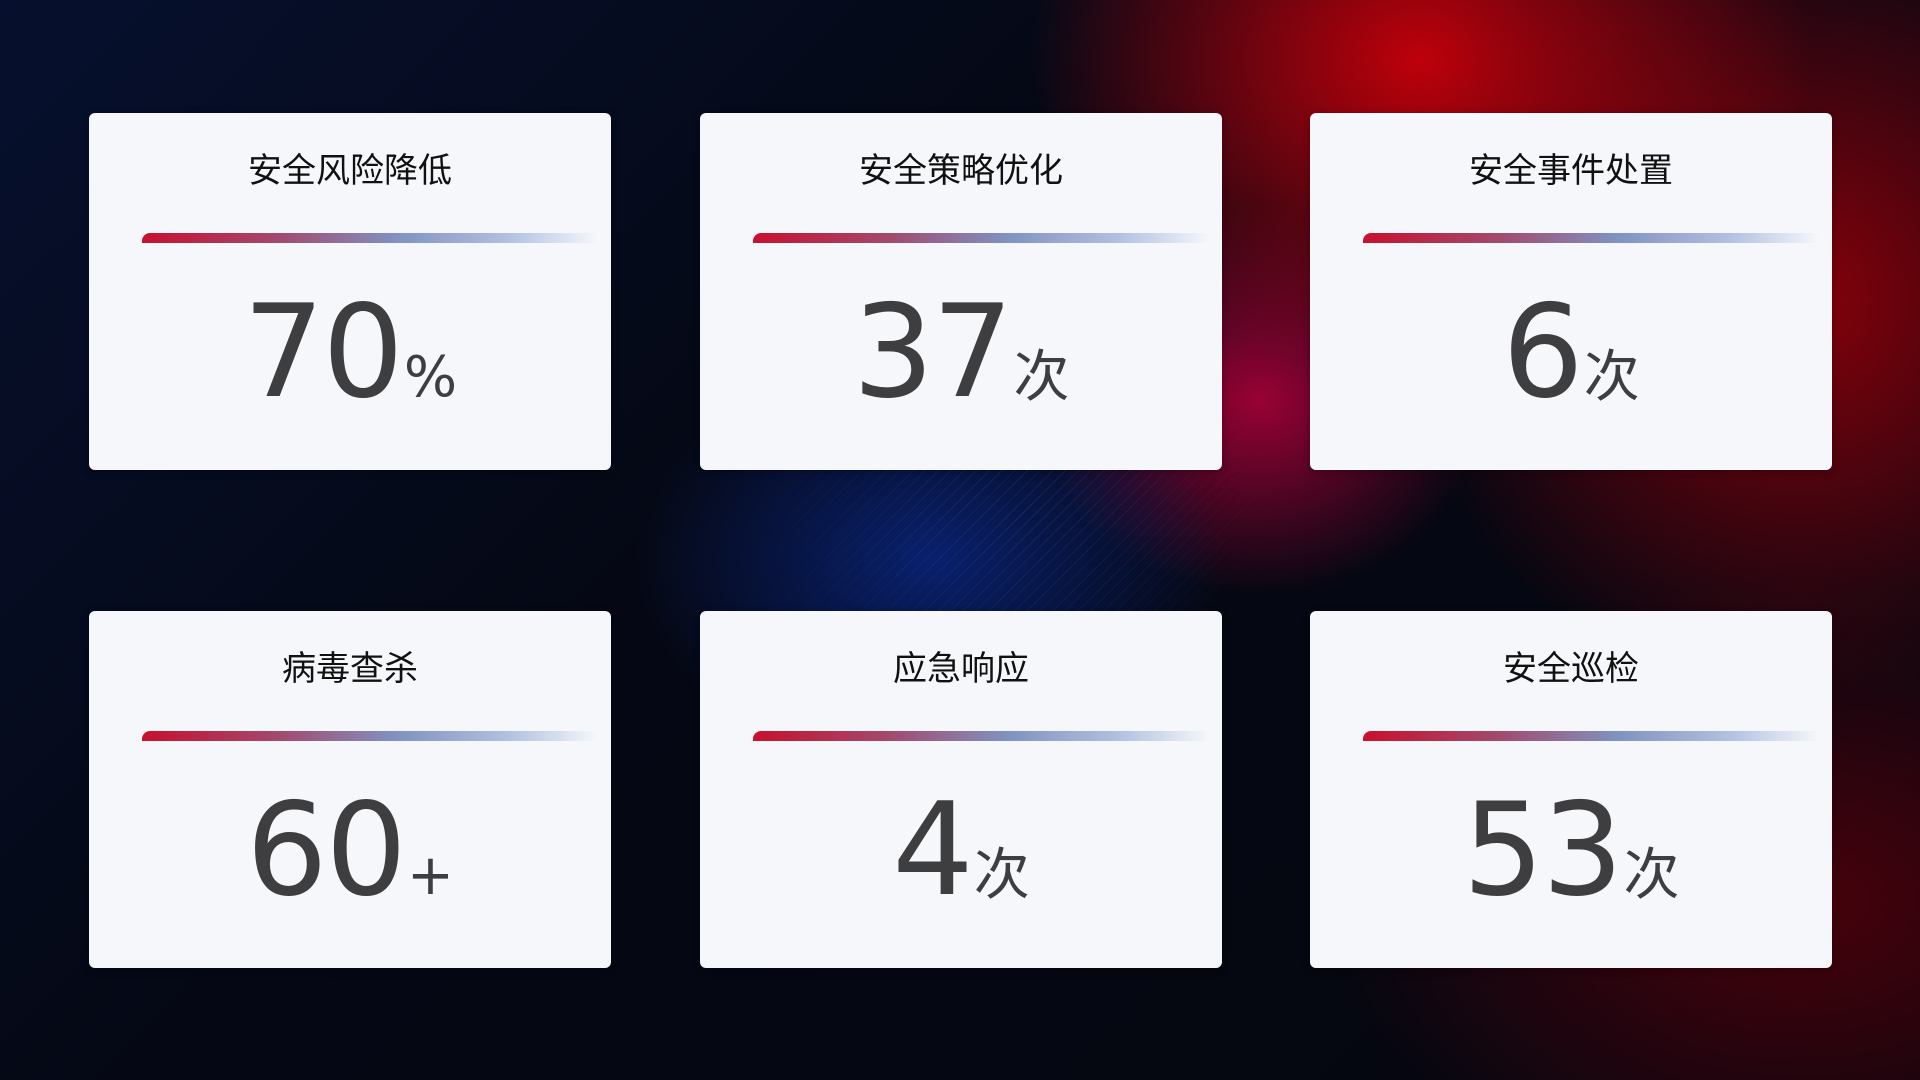  I want to click on card-title: 应急响应, so click(961, 669).